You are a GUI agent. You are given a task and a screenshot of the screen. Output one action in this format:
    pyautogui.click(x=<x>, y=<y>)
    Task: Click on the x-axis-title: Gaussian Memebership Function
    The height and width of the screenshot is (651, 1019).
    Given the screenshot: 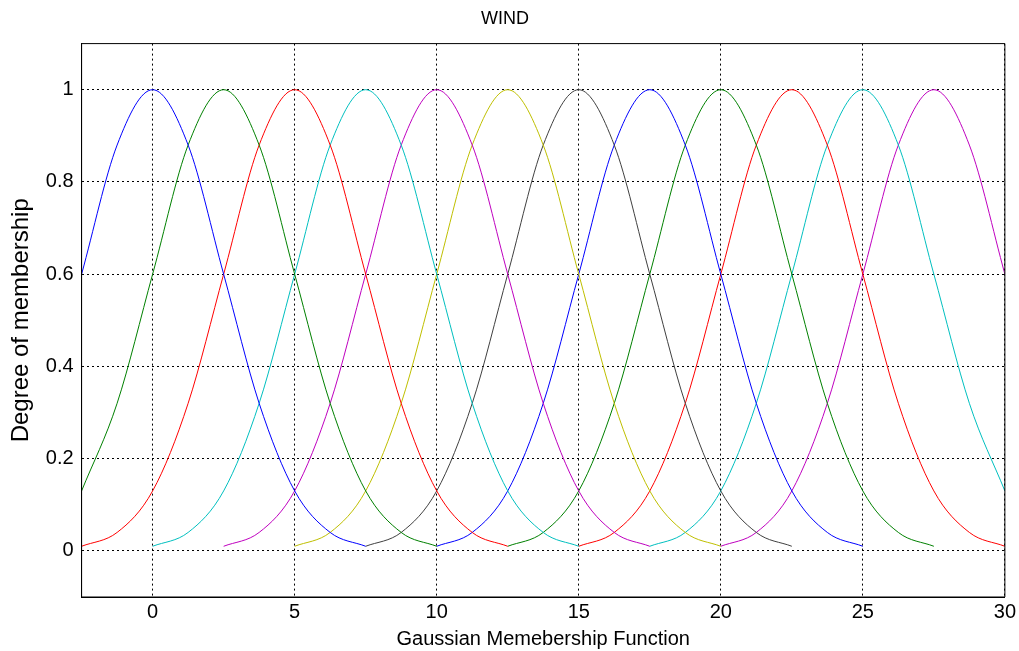 What is the action you would take?
    pyautogui.click(x=543, y=637)
    